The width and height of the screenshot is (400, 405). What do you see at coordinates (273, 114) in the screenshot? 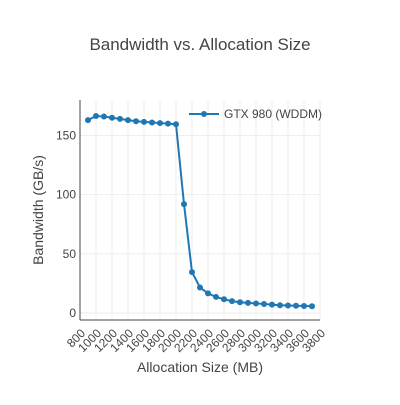
I see `legend-entry-gtx-980: GTX 980 (WDDM)` at bounding box center [273, 114].